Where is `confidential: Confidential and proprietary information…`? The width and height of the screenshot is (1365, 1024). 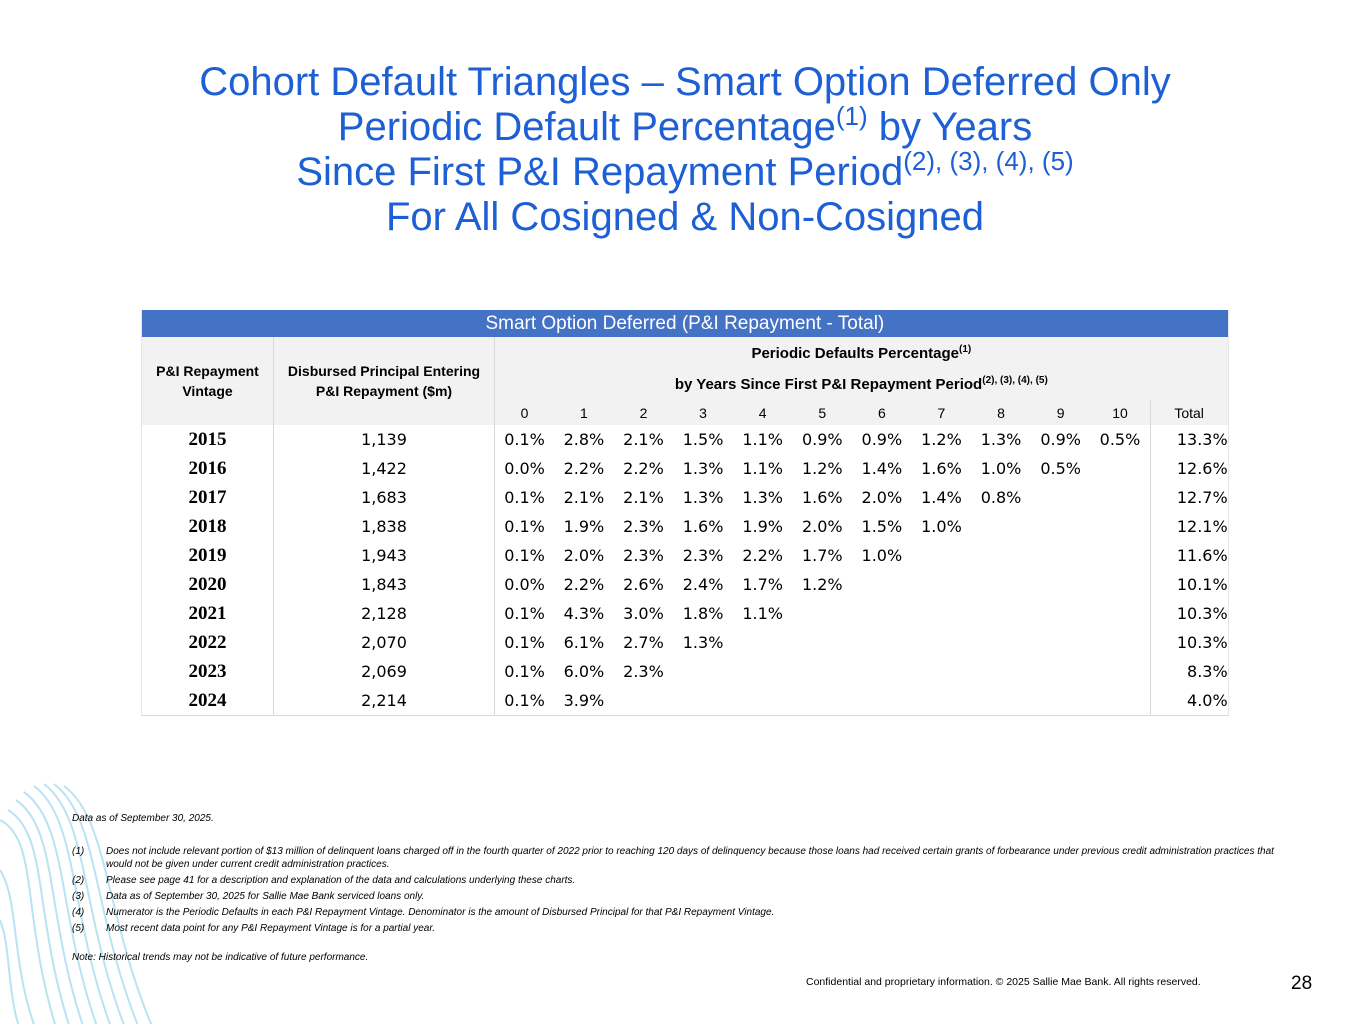 confidential: Confidential and proprietary information… is located at coordinates (1003, 982).